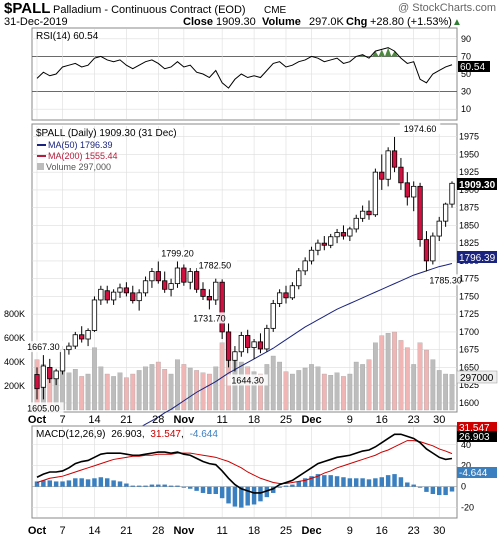 The width and height of the screenshot is (500, 540). What do you see at coordinates (67, 36) in the screenshot?
I see `rsi-legend: RSI(14) 60.54` at bounding box center [67, 36].